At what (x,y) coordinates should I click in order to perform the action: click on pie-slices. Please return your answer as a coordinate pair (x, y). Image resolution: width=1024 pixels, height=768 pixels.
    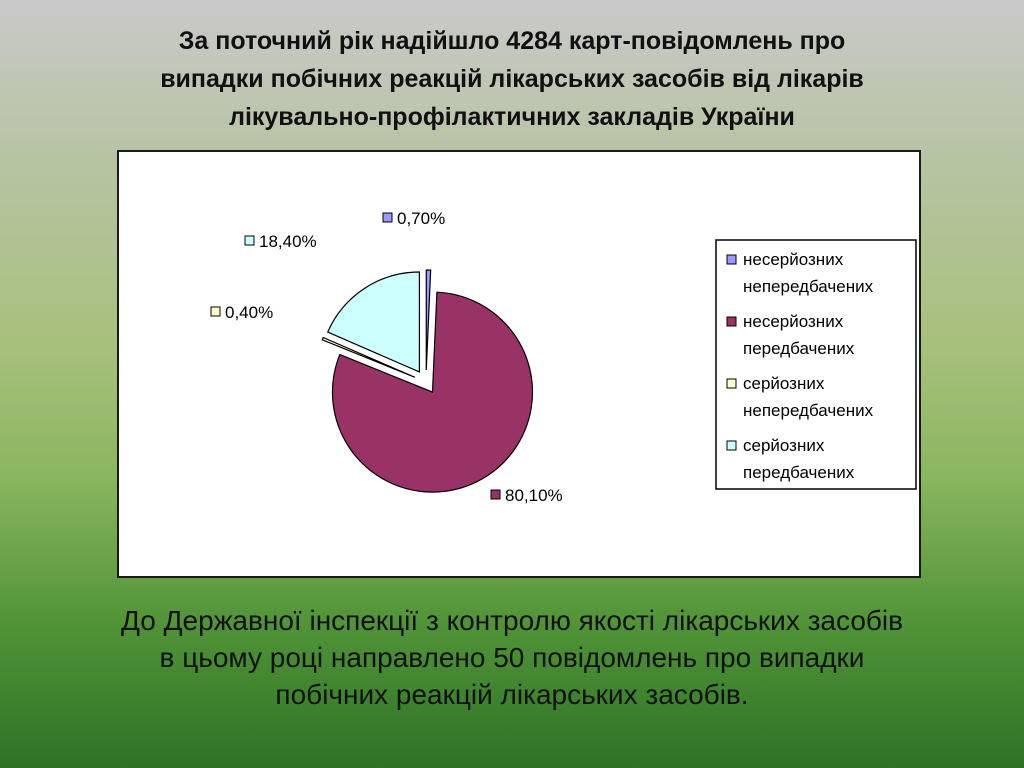
    Looking at the image, I should click on (427, 381).